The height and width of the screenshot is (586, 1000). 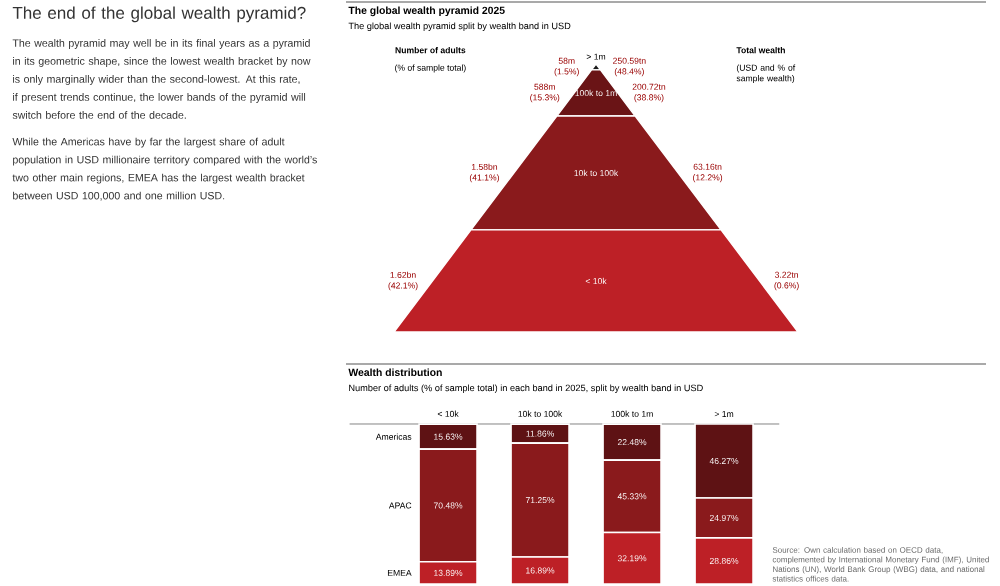 What do you see at coordinates (159, 14) in the screenshot?
I see `text: The end of the global wealth pyramid?` at bounding box center [159, 14].